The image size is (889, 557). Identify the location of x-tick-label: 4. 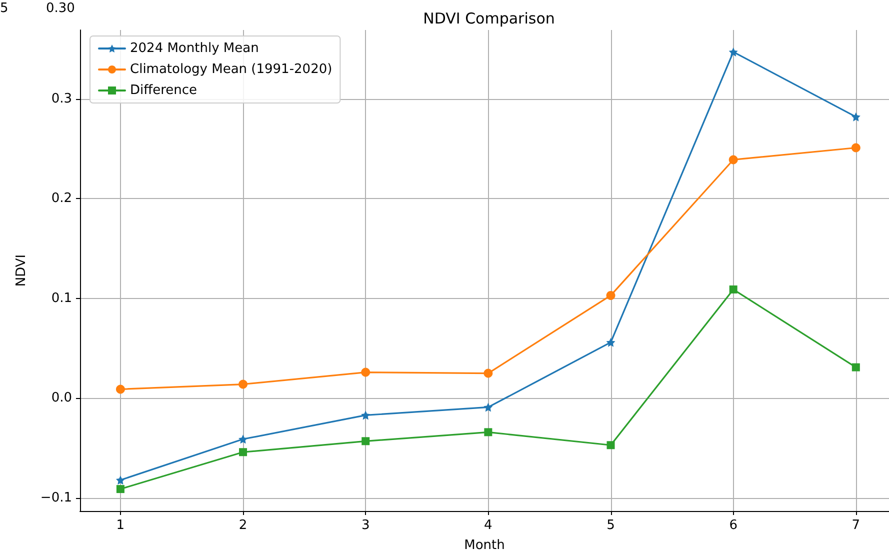
(488, 525).